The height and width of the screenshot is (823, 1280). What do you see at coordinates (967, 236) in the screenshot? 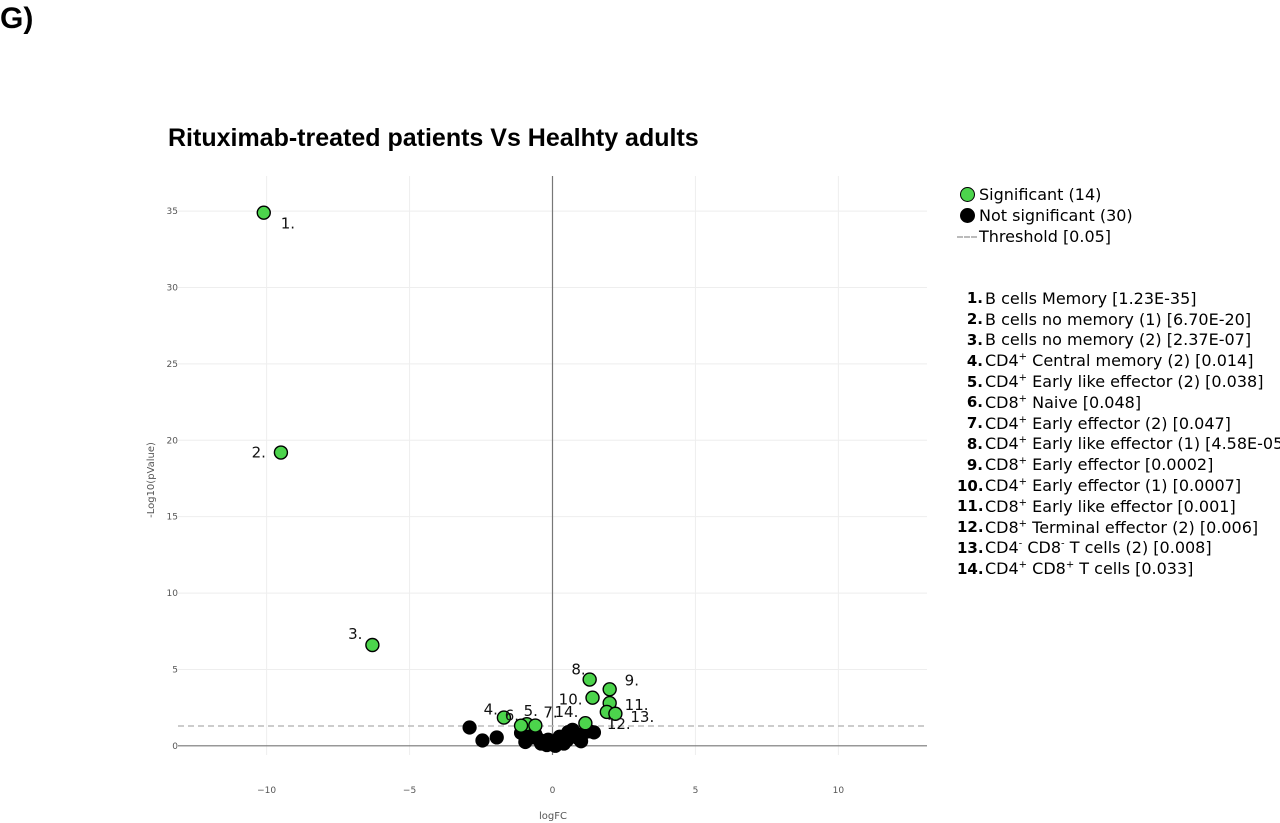
I see `dashed-line-icon` at bounding box center [967, 236].